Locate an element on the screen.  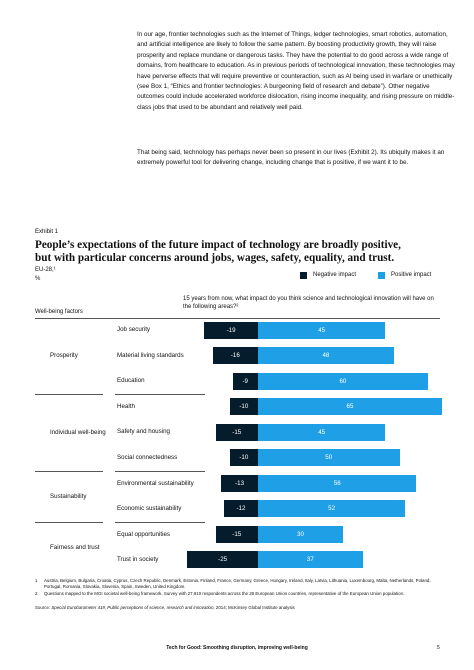
bar: -25 is located at coordinates (222, 560).